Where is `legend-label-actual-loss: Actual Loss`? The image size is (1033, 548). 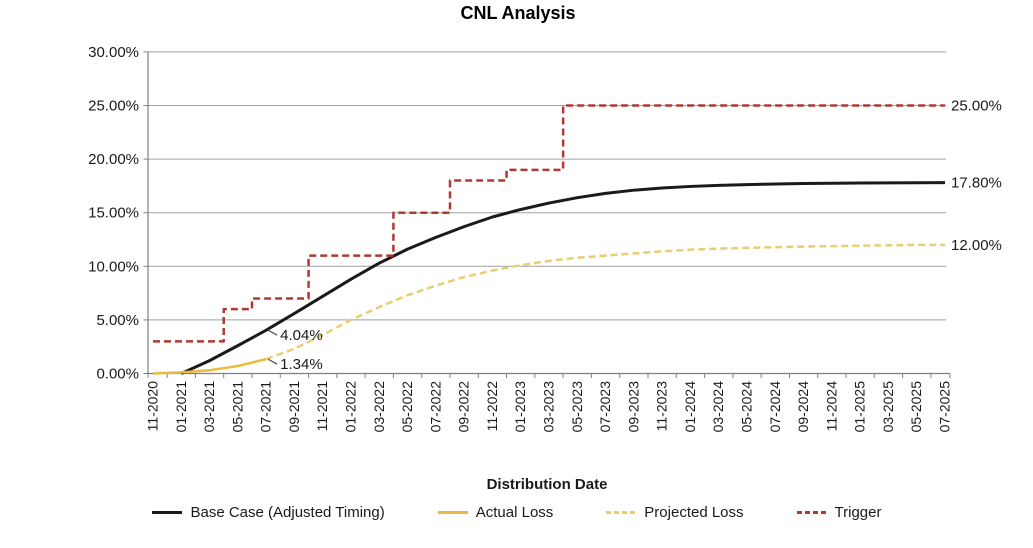 legend-label-actual-loss: Actual Loss is located at coordinates (514, 512).